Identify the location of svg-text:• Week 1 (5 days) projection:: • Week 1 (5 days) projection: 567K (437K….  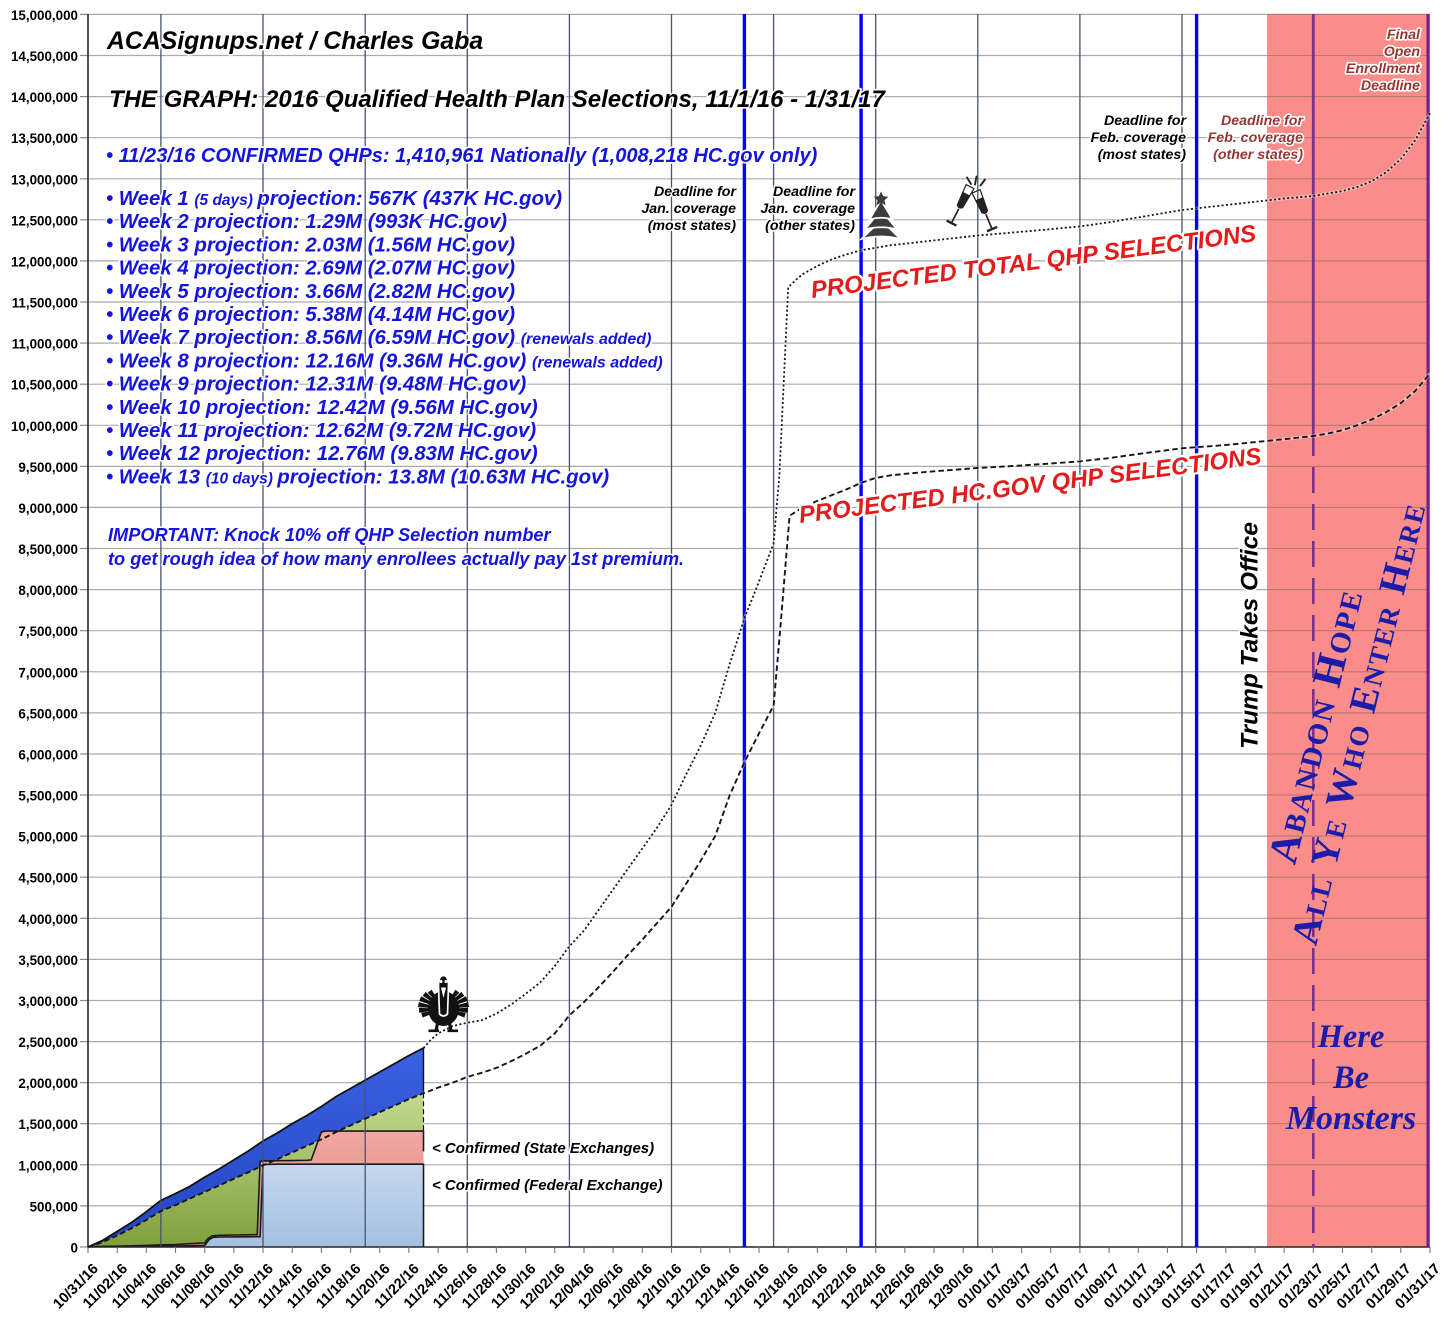
(334, 199).